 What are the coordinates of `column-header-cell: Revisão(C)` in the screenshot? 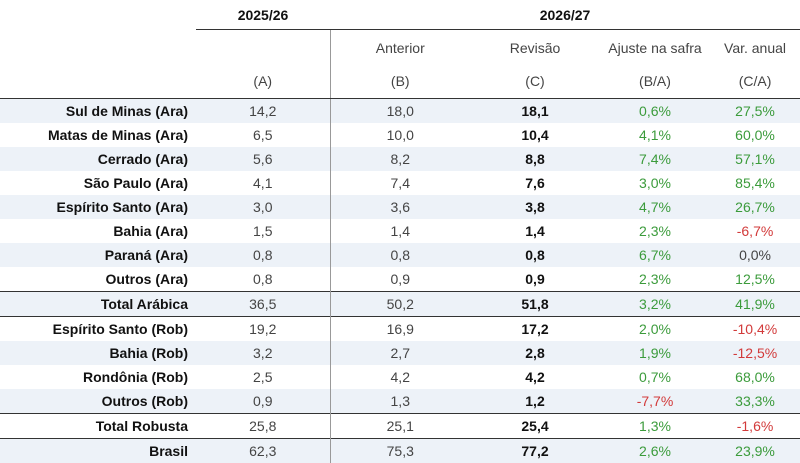 It's located at (535, 64).